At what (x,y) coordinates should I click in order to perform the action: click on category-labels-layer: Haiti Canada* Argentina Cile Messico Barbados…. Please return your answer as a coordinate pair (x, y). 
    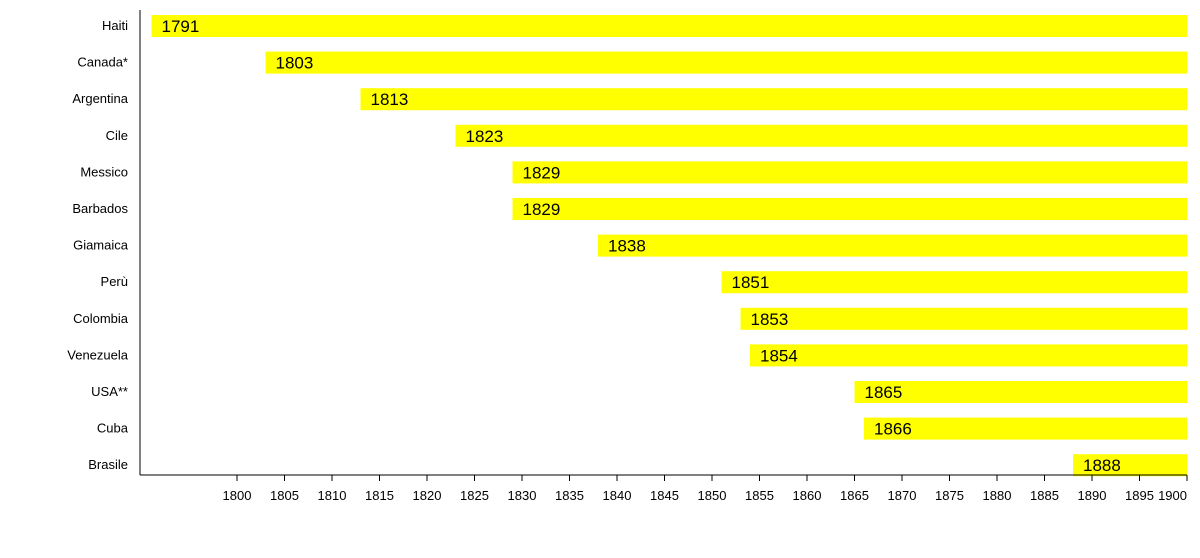
    Looking at the image, I should click on (98, 245).